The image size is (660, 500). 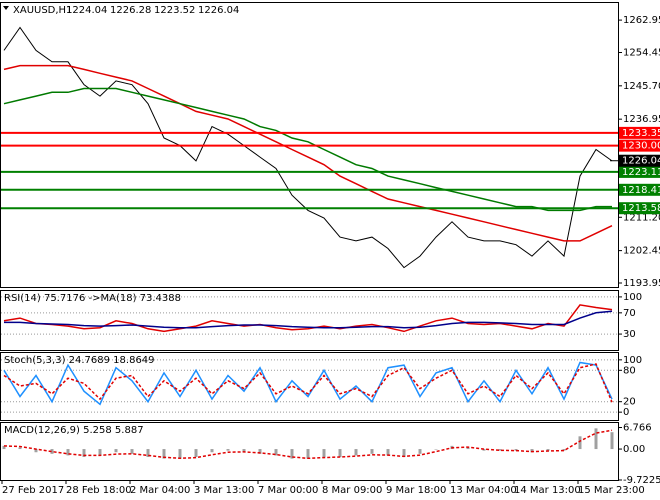 What do you see at coordinates (130, 10) in the screenshot?
I see `ohlc-value: 1226.28` at bounding box center [130, 10].